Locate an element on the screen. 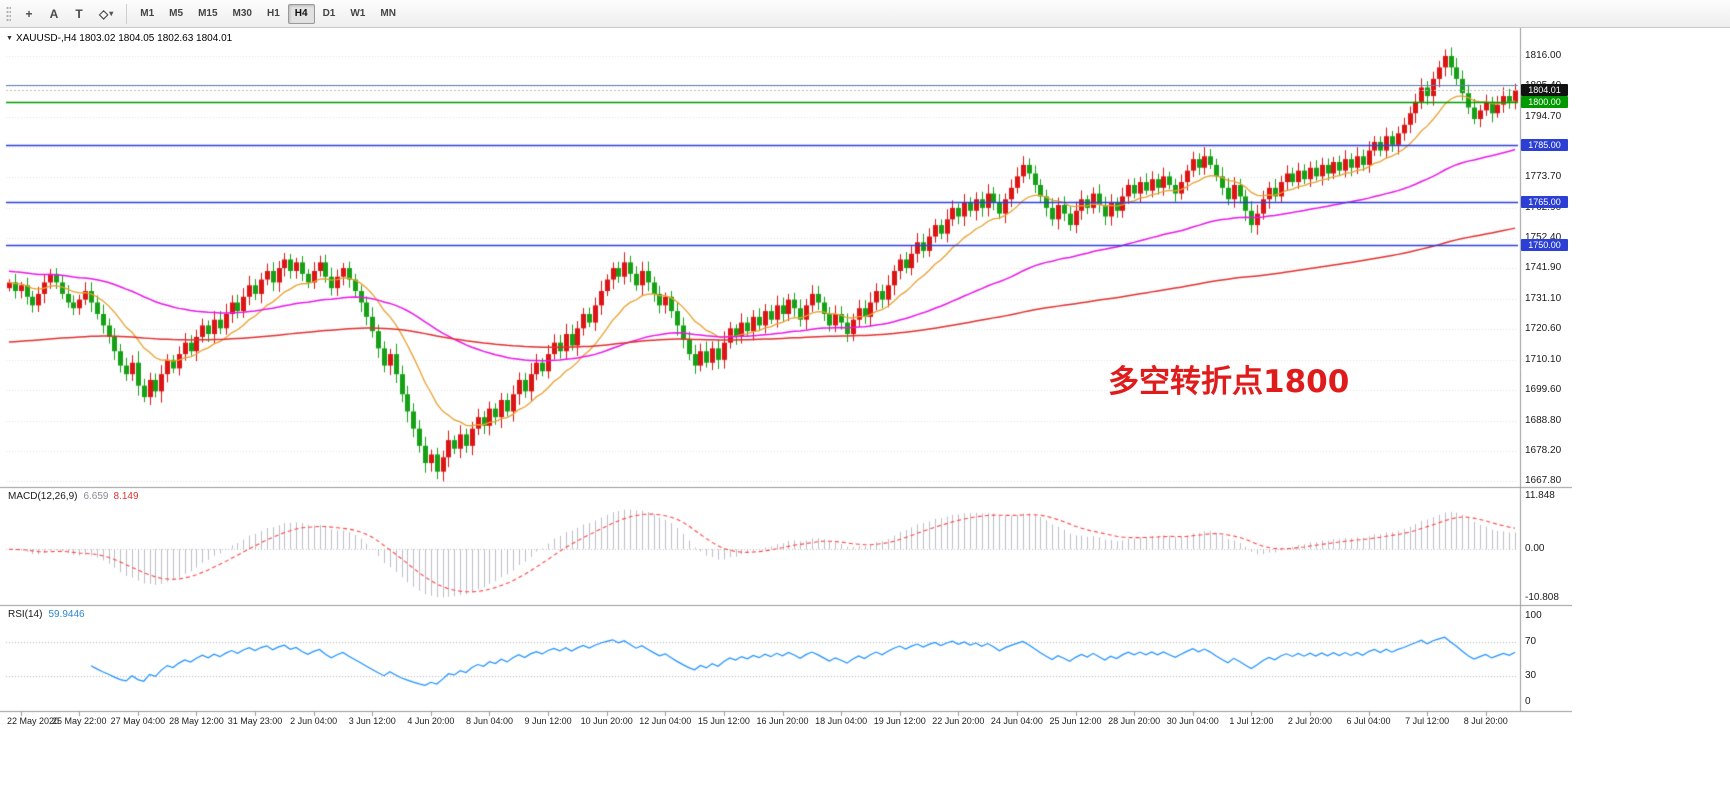  price-axis-label: 1710.10 is located at coordinates (1543, 359).